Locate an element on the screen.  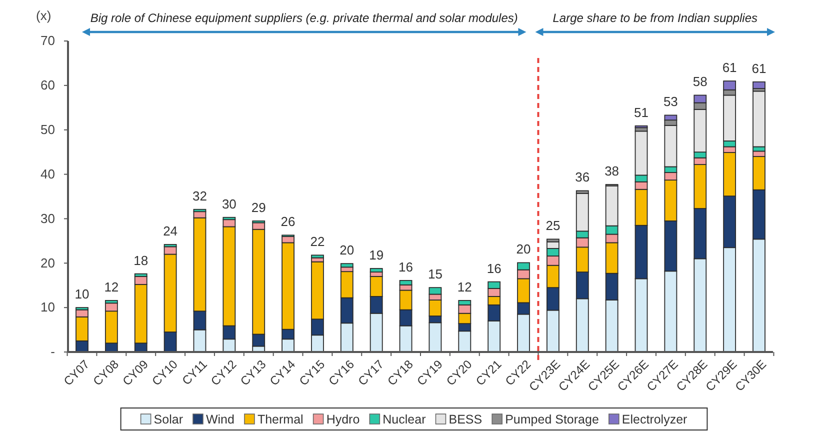
legend-label: Wind is located at coordinates (220, 419).